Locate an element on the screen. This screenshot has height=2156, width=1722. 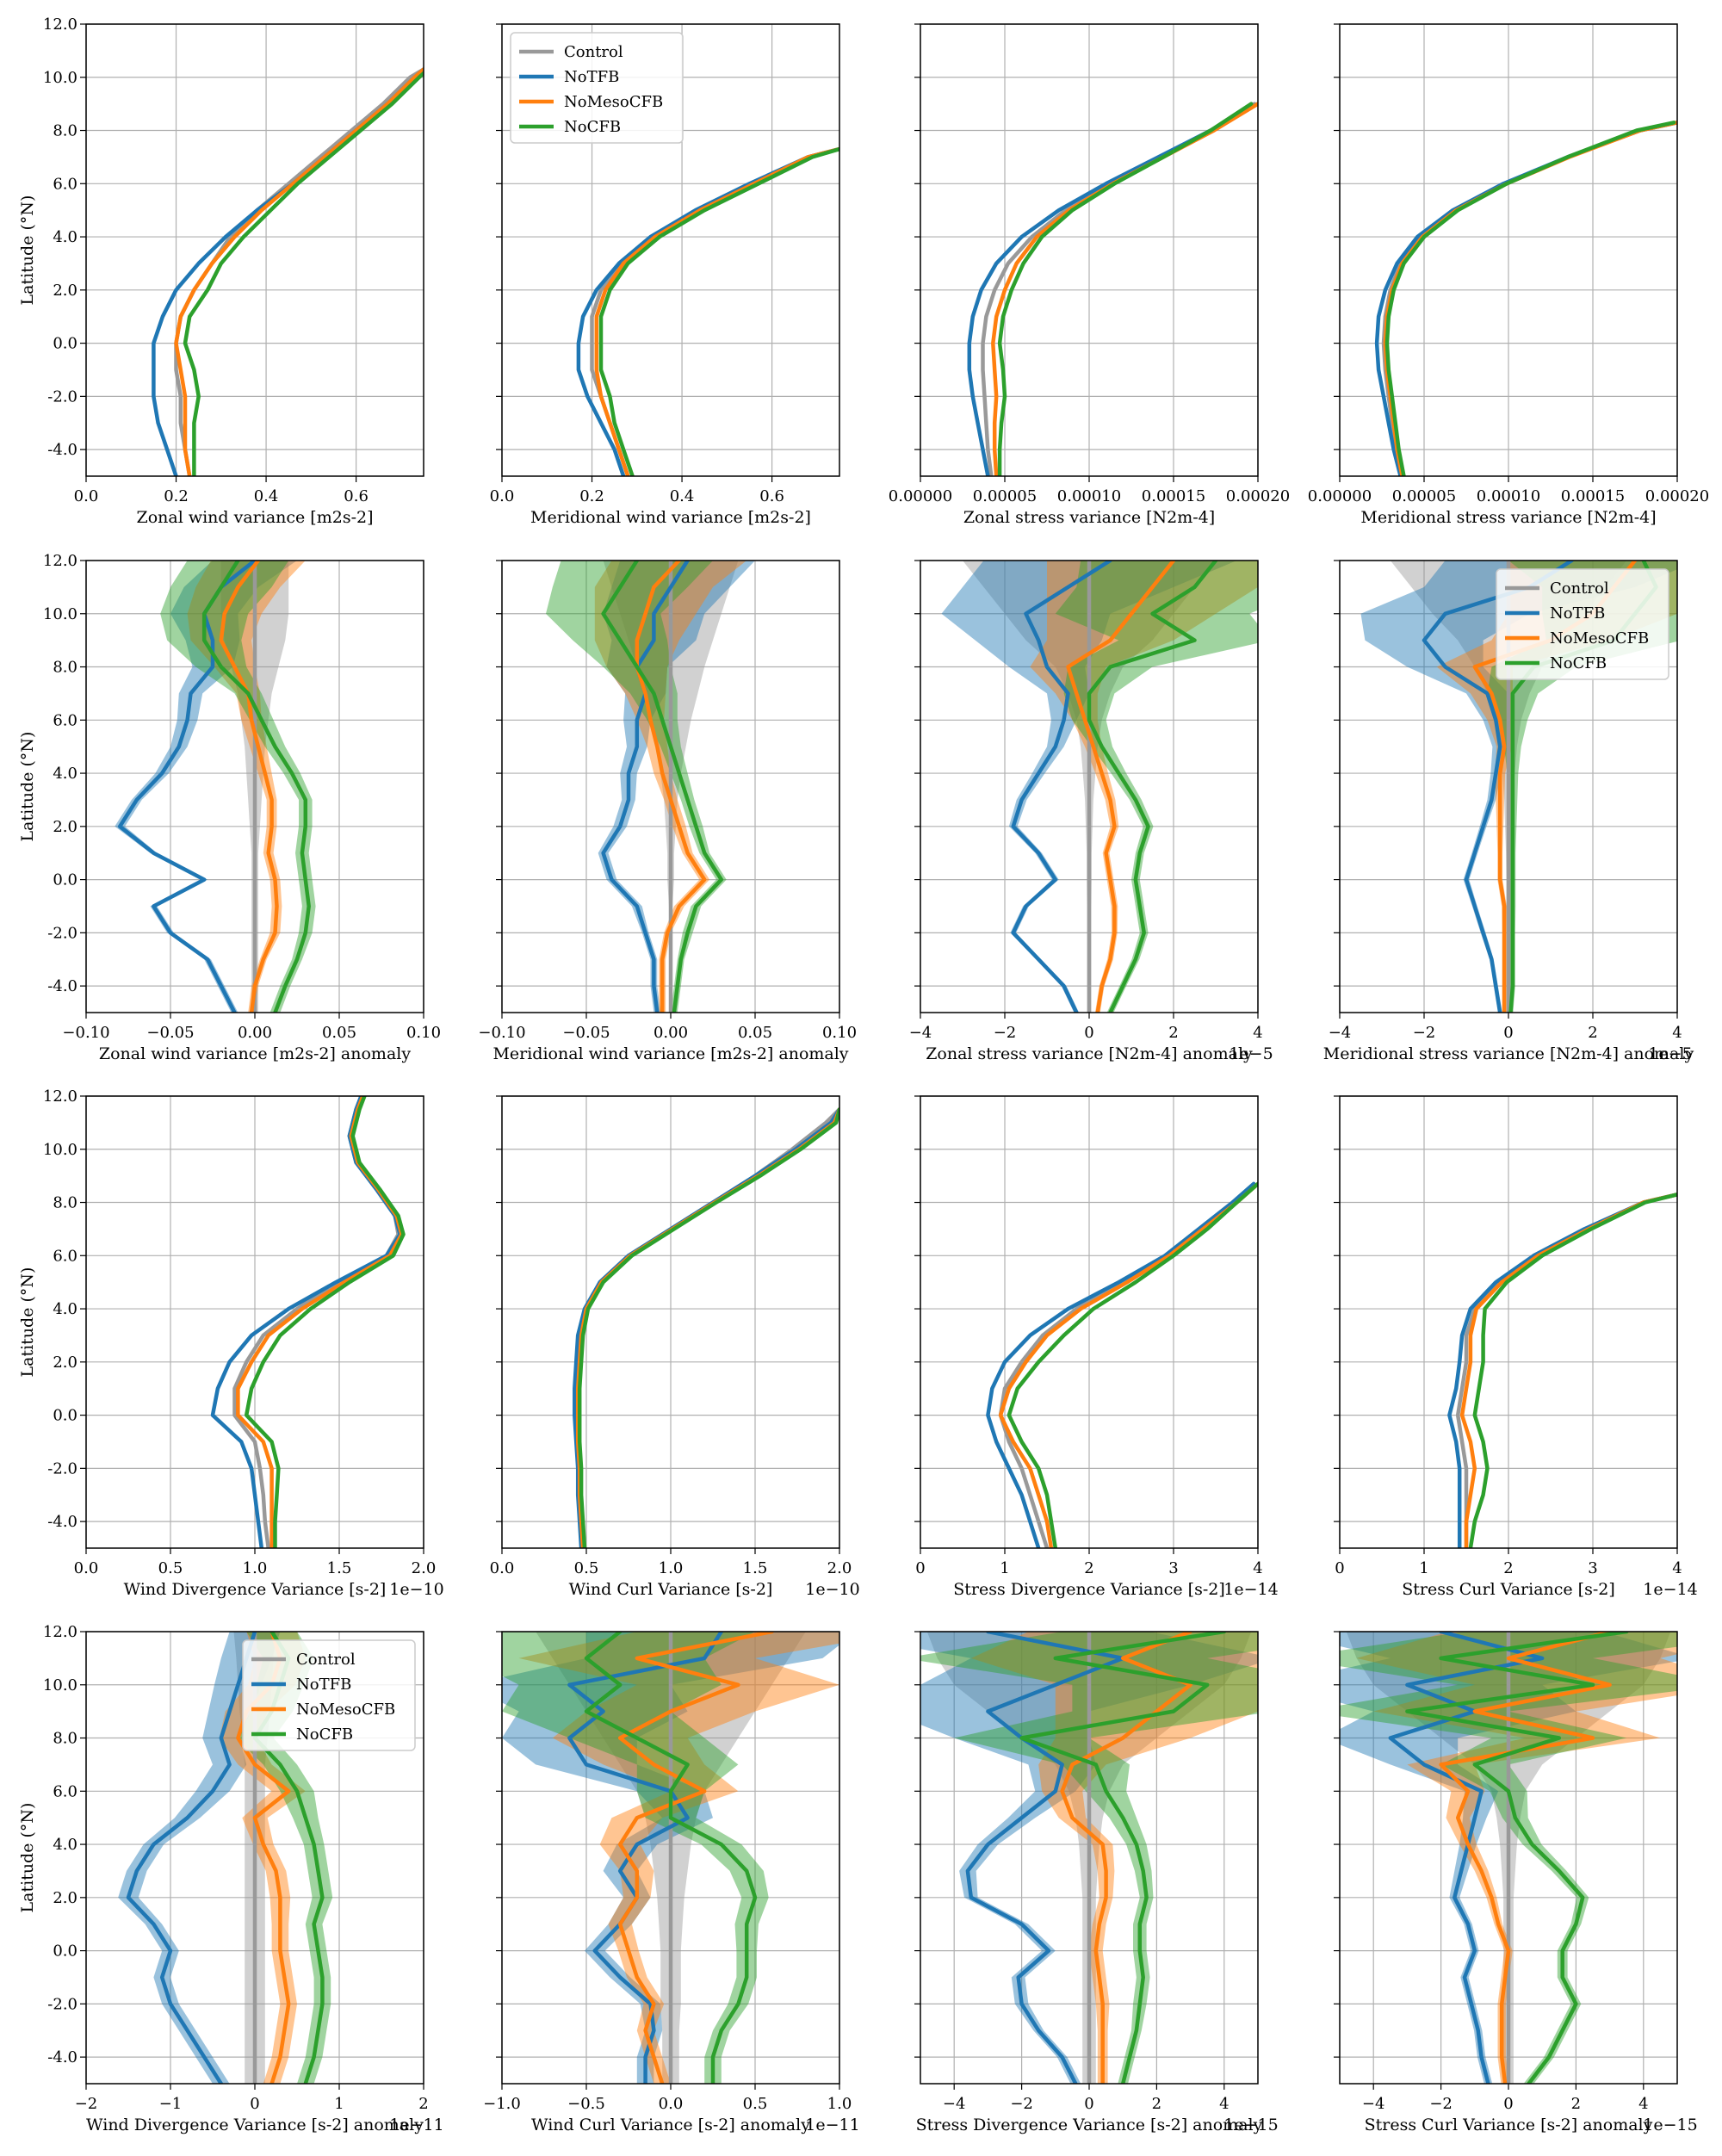
x-tick-label: −1.0 is located at coordinates (502, 2104).